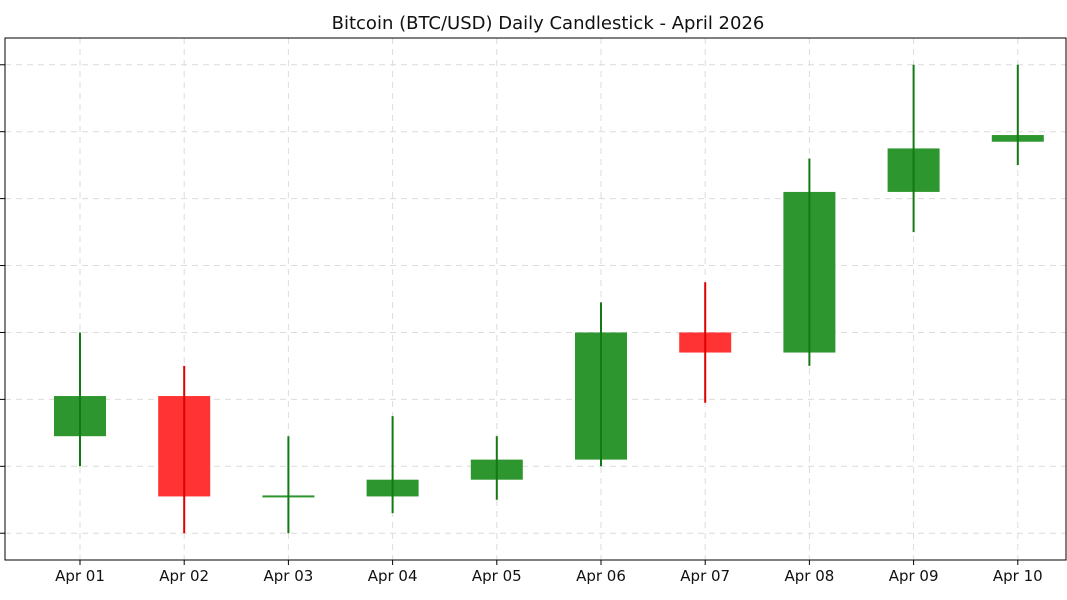 Image resolution: width=1067 pixels, height=600 pixels. What do you see at coordinates (914, 576) in the screenshot?
I see `x-tick-label: Apr 09` at bounding box center [914, 576].